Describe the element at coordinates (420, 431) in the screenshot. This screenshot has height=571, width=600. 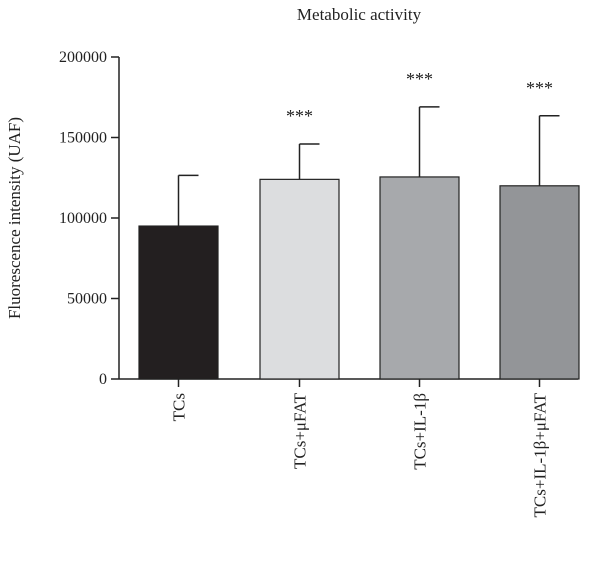
I see `x-tick-label: TCs+IL-1β` at that location.